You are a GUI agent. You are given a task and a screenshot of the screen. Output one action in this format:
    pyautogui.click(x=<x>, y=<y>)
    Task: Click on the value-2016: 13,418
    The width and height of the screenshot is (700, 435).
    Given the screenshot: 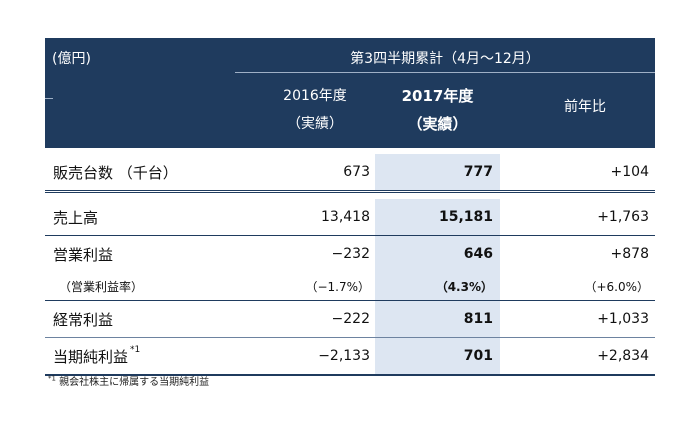 What is the action you would take?
    pyautogui.click(x=345, y=217)
    